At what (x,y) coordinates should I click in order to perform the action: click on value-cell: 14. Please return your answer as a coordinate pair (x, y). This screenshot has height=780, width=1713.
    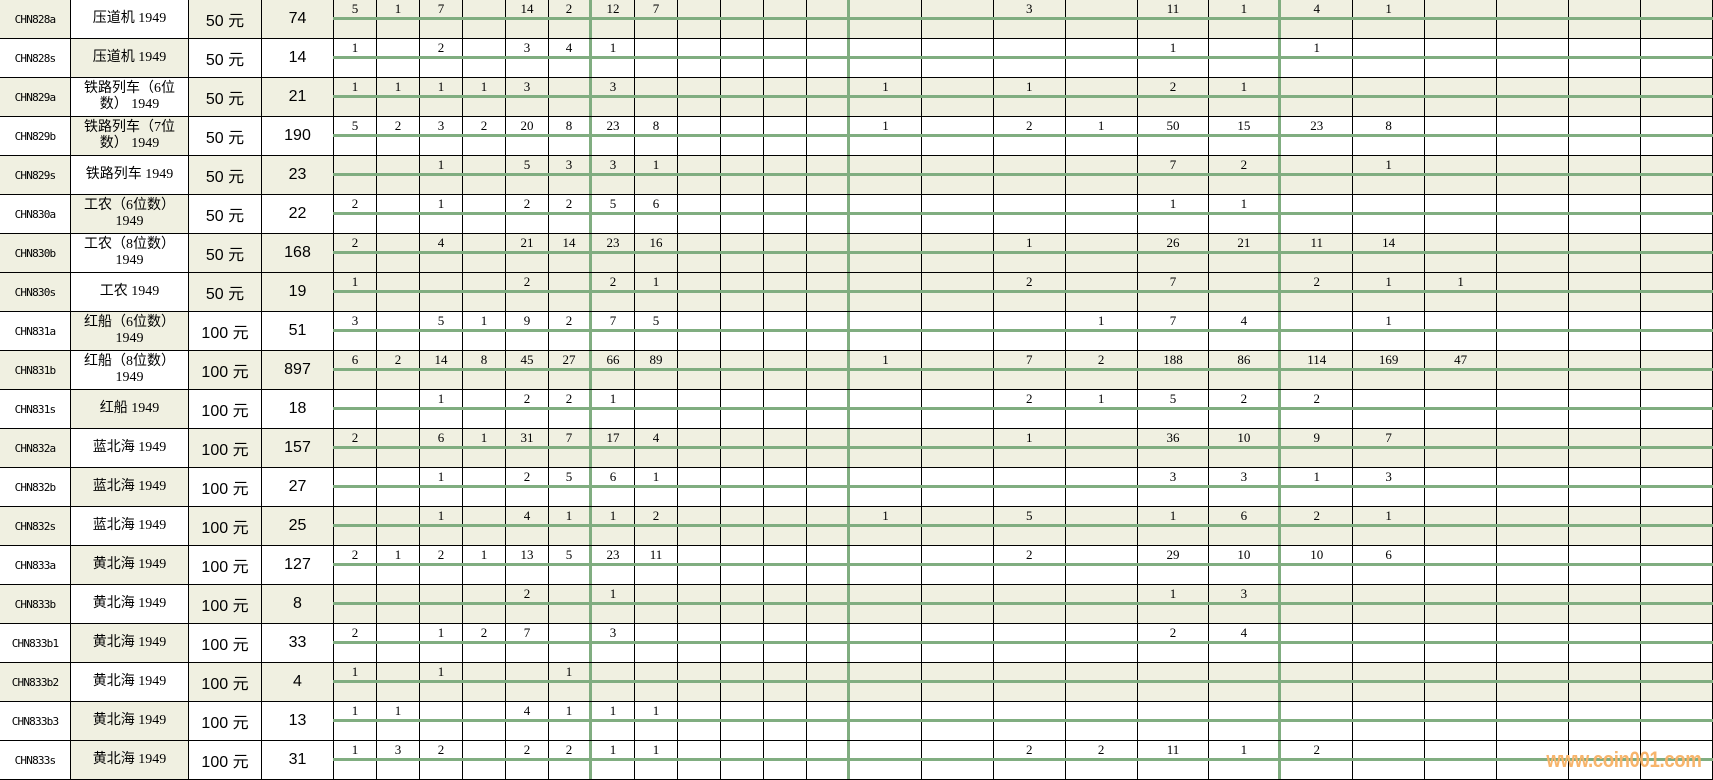
    Looking at the image, I should click on (441, 370).